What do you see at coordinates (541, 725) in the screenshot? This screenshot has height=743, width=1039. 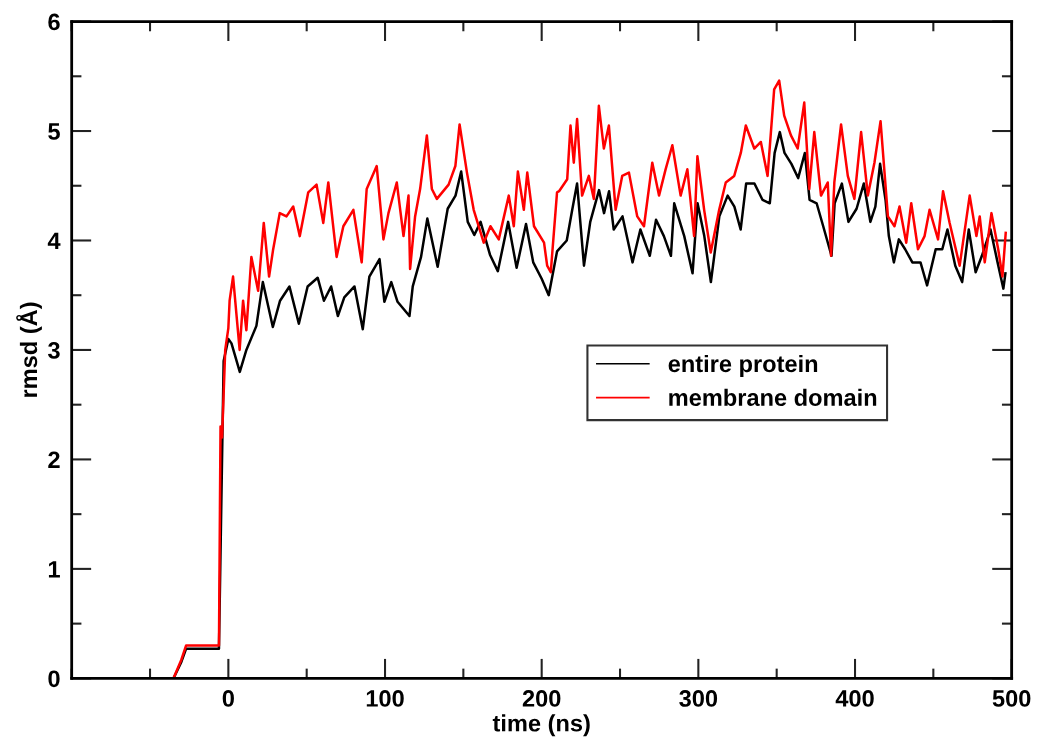 I see `x-axis-title: time (ns)` at bounding box center [541, 725].